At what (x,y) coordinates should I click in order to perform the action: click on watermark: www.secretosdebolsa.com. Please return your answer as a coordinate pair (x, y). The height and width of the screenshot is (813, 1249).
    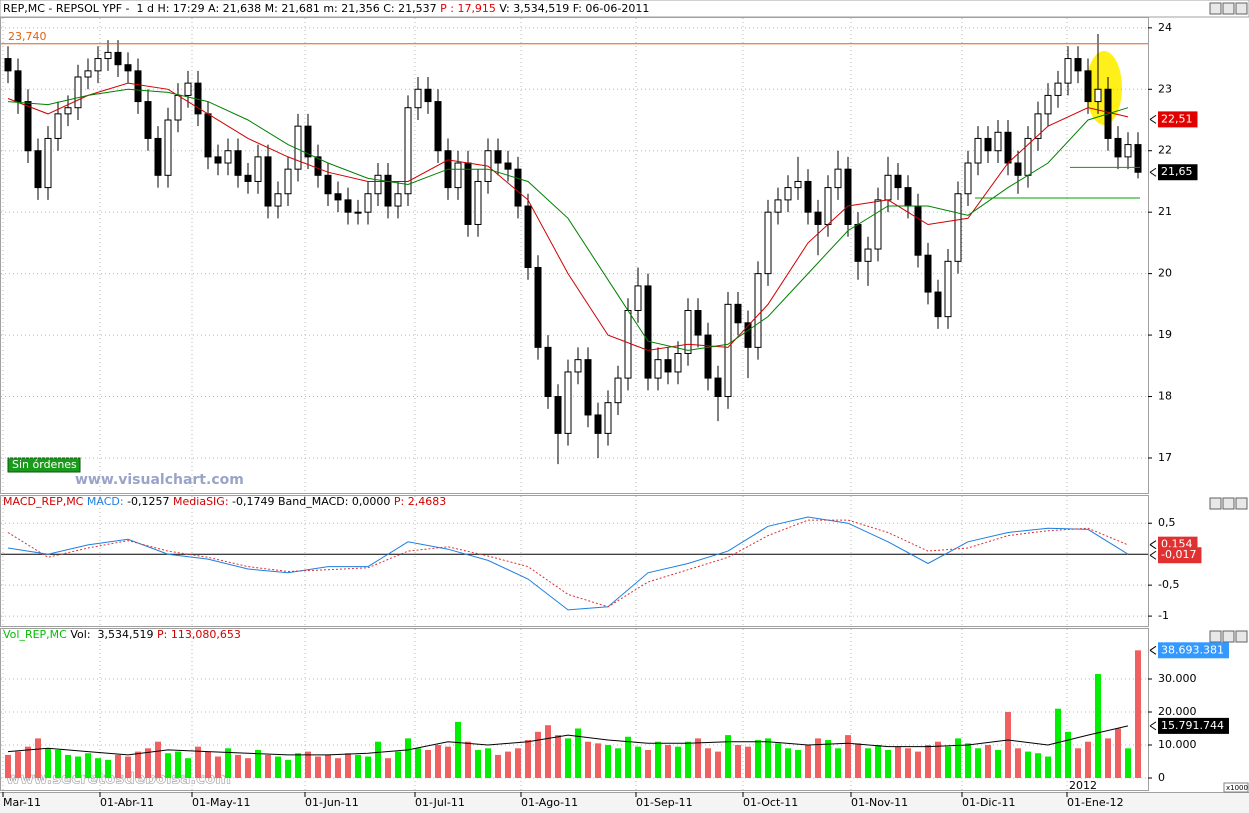
    Looking at the image, I should click on (118, 779).